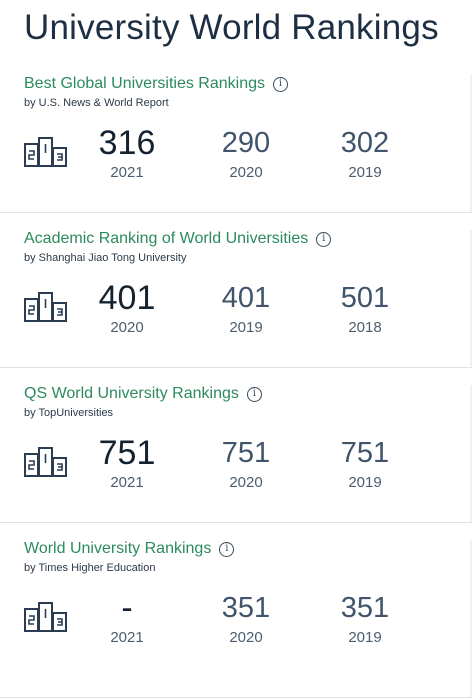 This screenshot has height=700, width=474. I want to click on ranking-title: World University Rankings i, so click(129, 549).